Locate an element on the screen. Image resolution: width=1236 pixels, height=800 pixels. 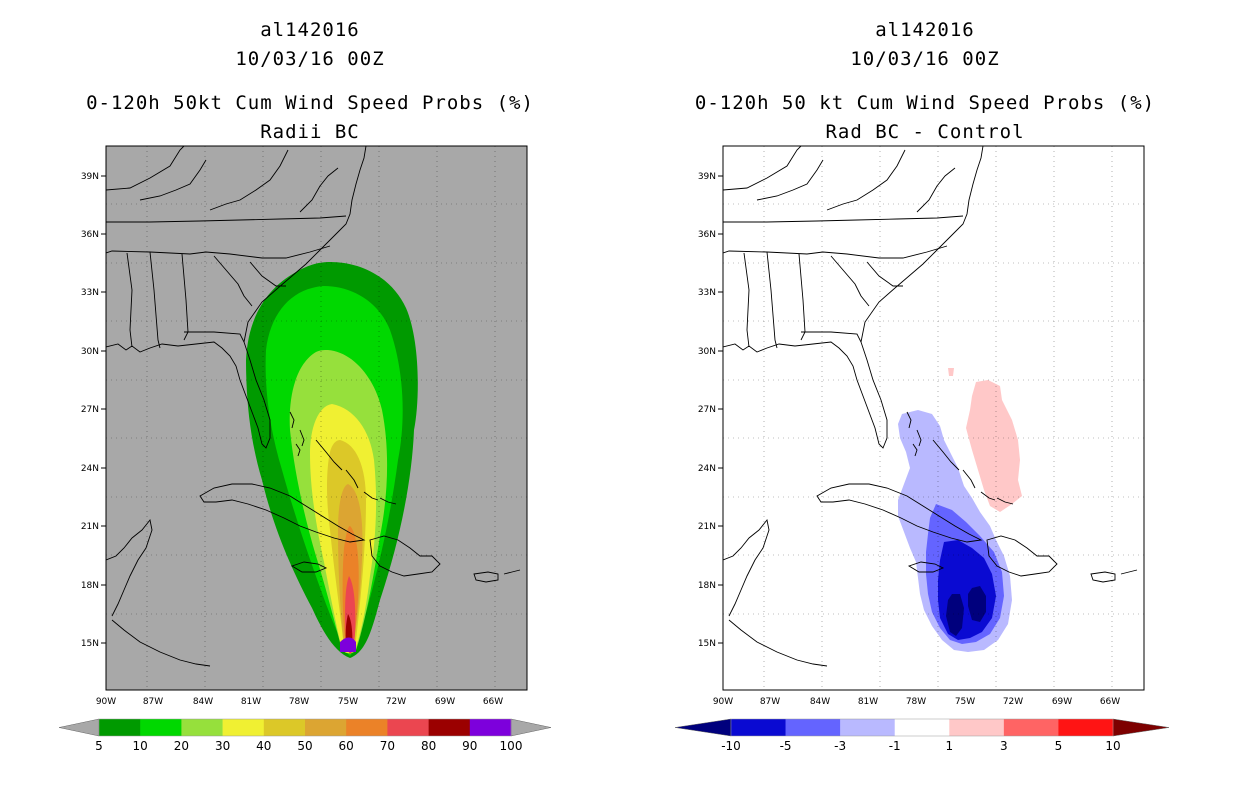
right-colorbar-label: 10 is located at coordinates (1112, 746).